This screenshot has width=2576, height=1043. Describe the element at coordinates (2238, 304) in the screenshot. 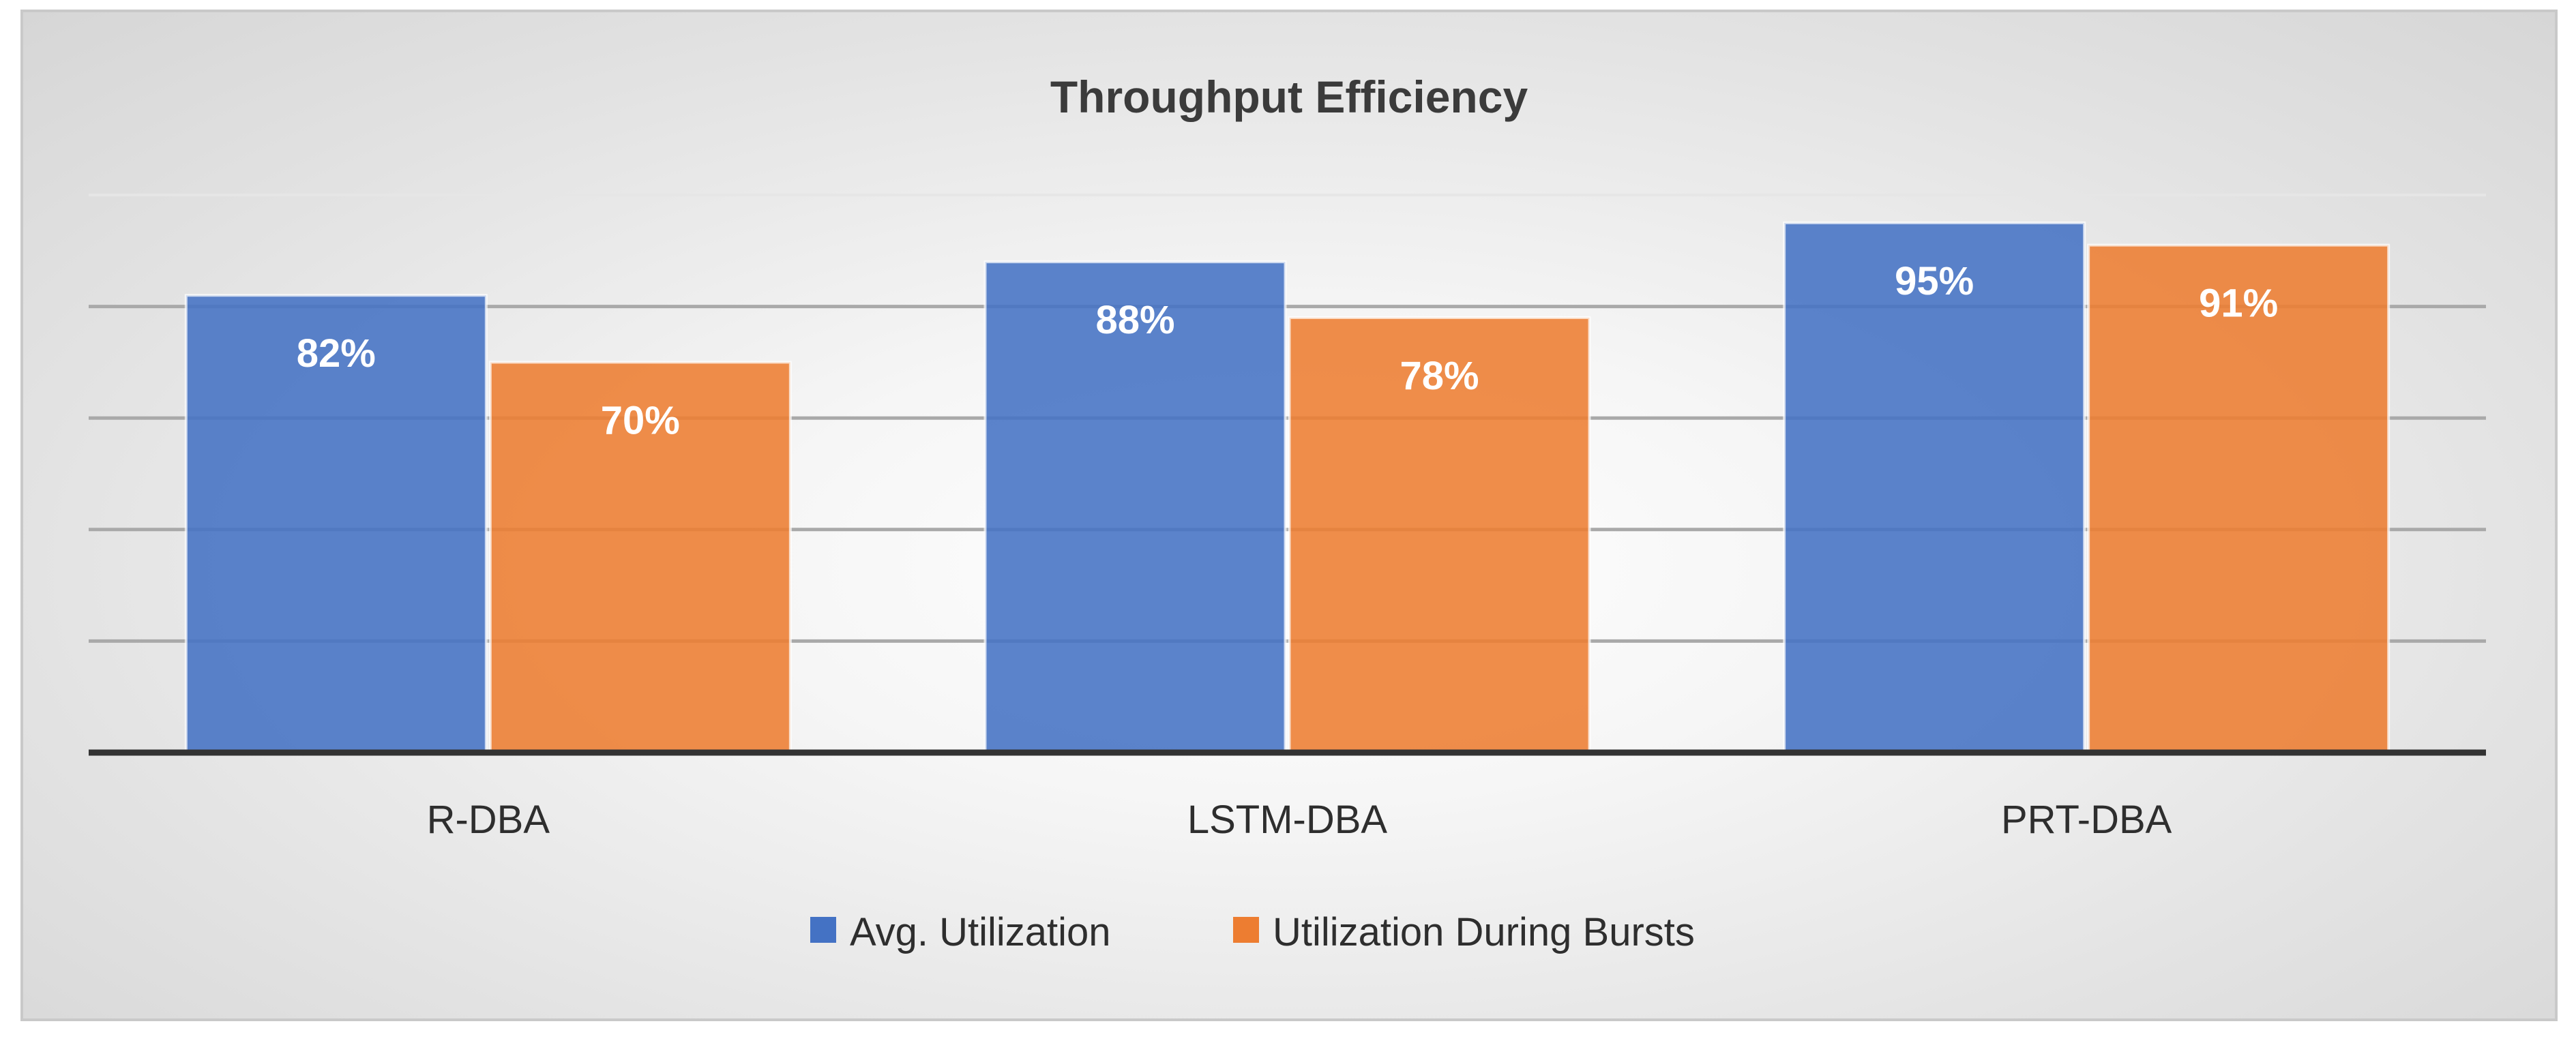

I see `data-label-prt-dba-utilization-during-bursts: 91%` at that location.